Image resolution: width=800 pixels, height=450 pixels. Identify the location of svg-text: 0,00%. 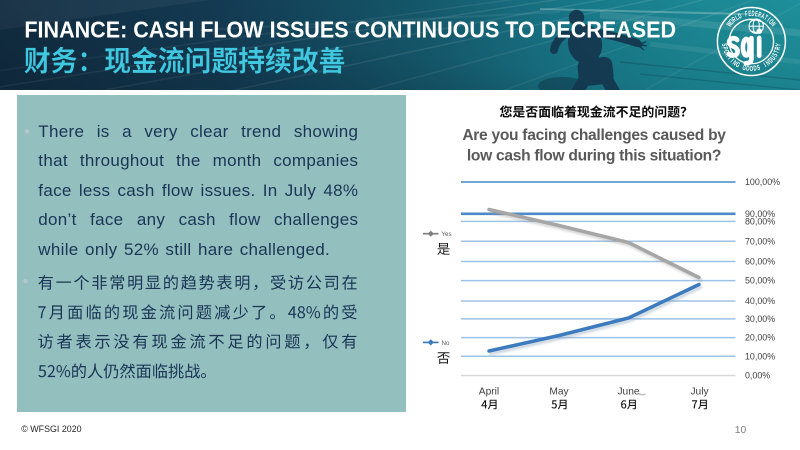
(757, 376).